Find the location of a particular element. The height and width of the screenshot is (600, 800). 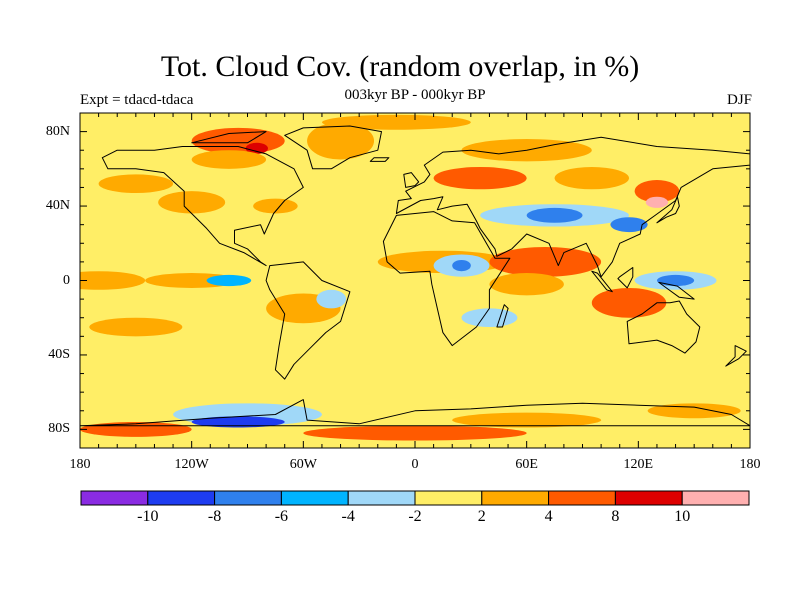

season-label: DJF is located at coordinates (739, 100).